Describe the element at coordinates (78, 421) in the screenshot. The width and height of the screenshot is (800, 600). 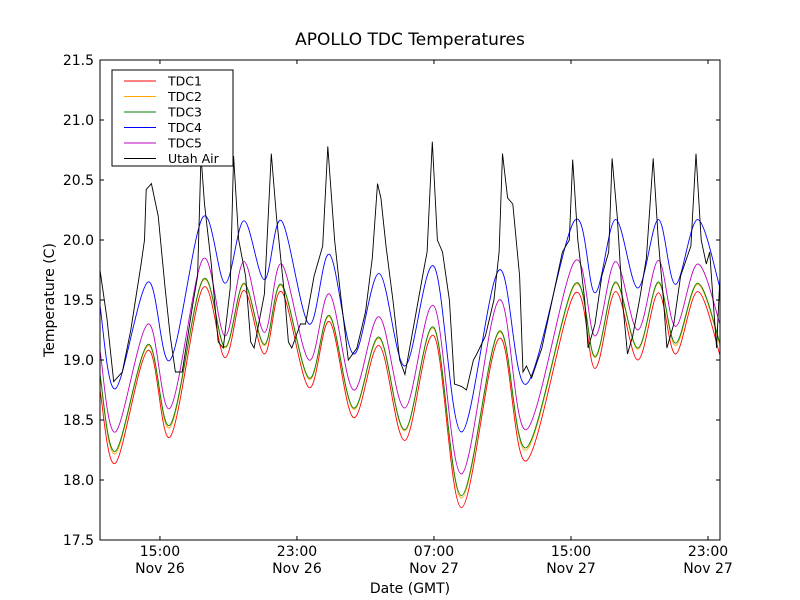
I see `y-tick-label: 18.5` at that location.